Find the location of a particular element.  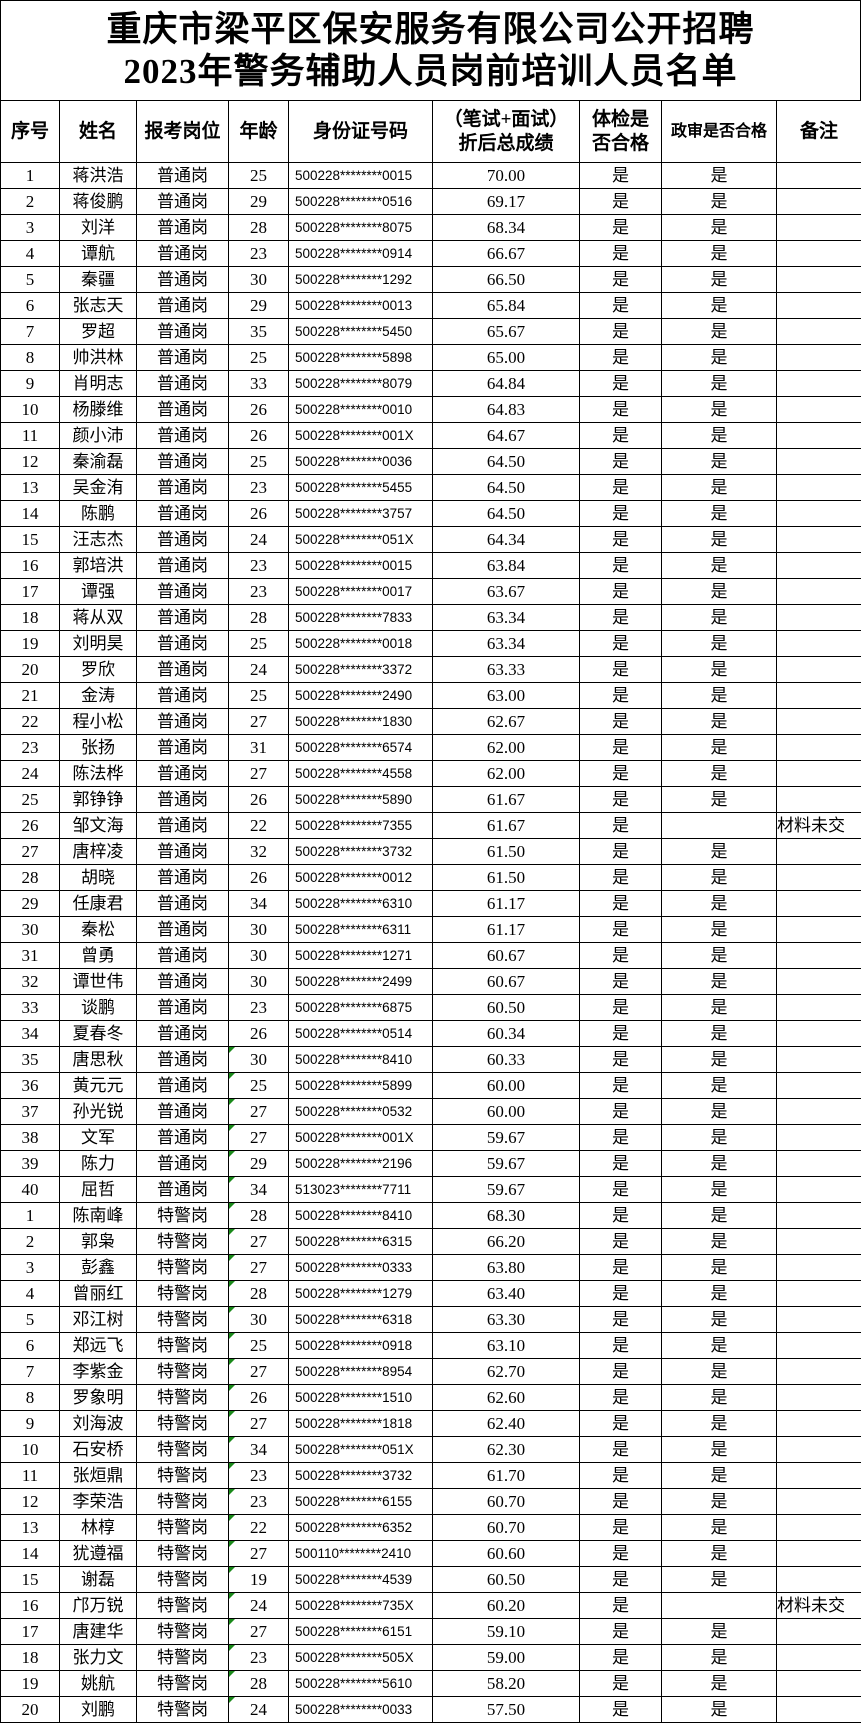

cell-name: 邓江树 is located at coordinates (98, 1319).